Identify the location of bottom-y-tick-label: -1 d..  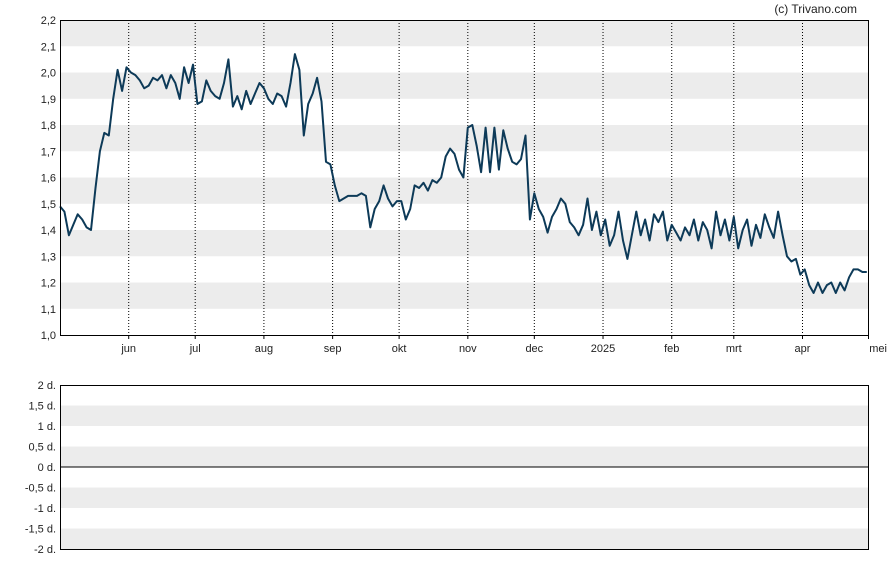
(45, 509).